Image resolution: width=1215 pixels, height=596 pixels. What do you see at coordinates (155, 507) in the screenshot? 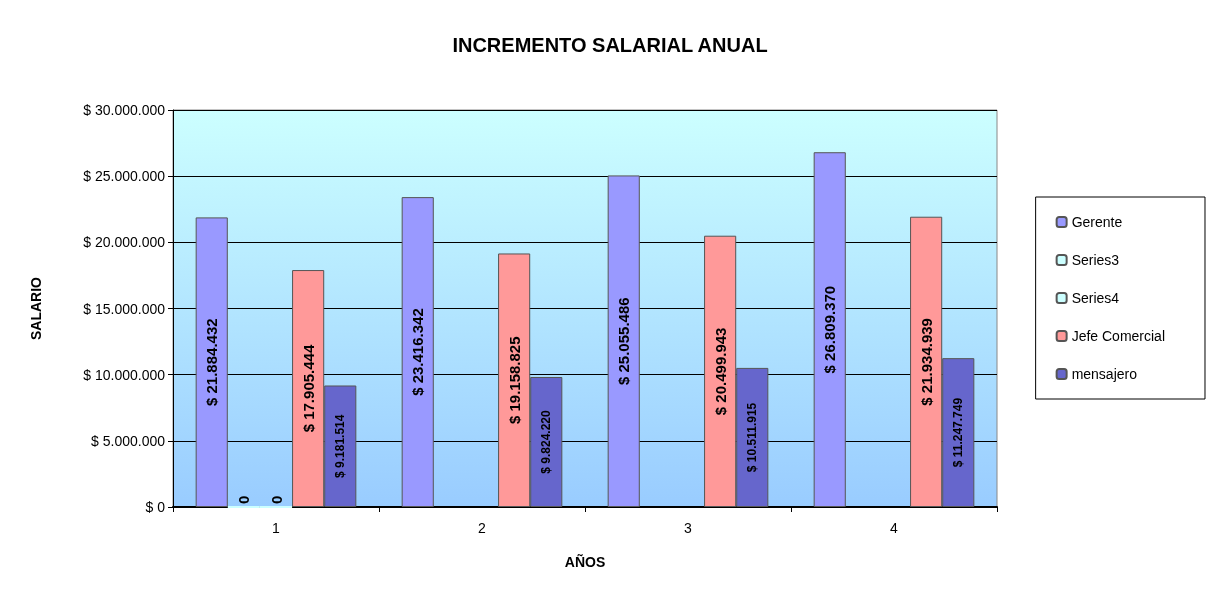
I see `y-tick-label: $ 0` at bounding box center [155, 507].